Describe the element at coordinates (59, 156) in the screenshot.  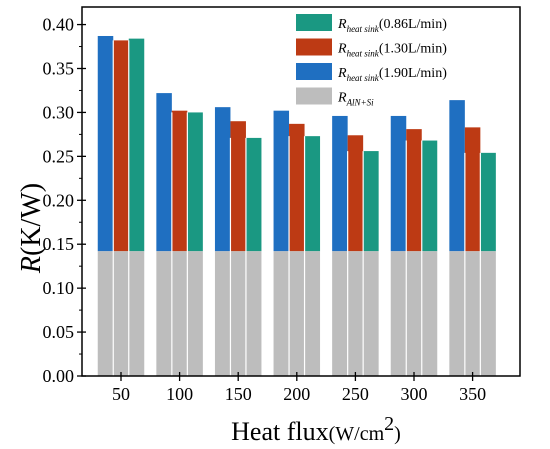
I see `y-tick-label: 0.25` at that location.